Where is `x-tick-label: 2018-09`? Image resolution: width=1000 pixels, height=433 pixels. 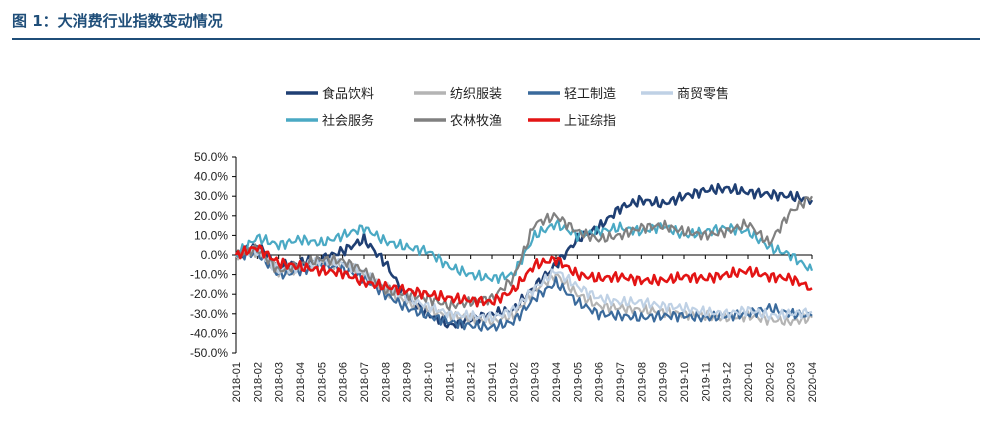 x-tick-label: 2018-09 is located at coordinates (408, 382).